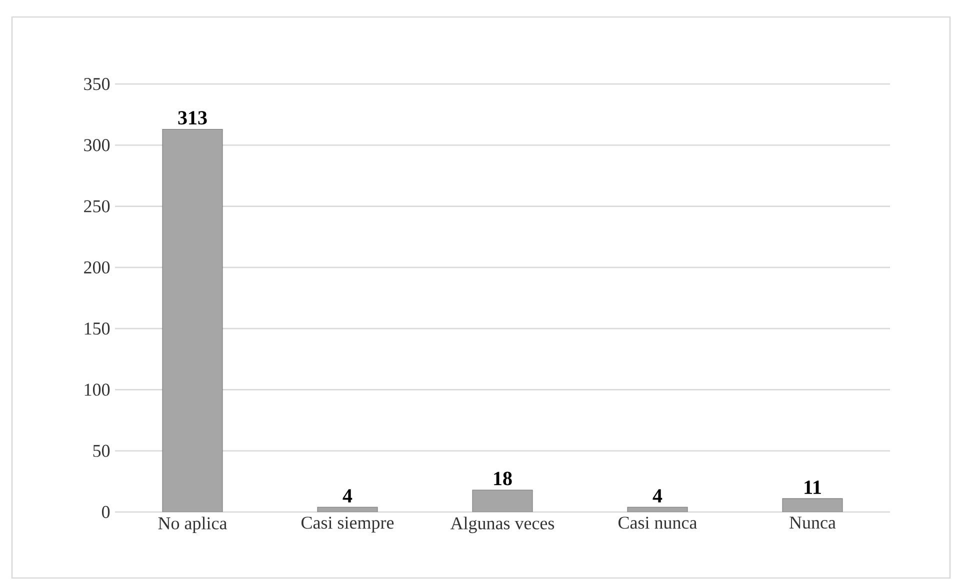 This screenshot has width=958, height=583. I want to click on y-tick-label: 100, so click(97, 390).